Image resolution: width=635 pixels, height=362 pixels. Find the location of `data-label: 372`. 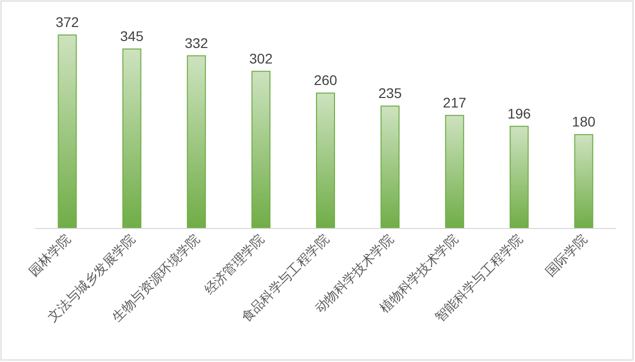

data-label: 372 is located at coordinates (68, 22).